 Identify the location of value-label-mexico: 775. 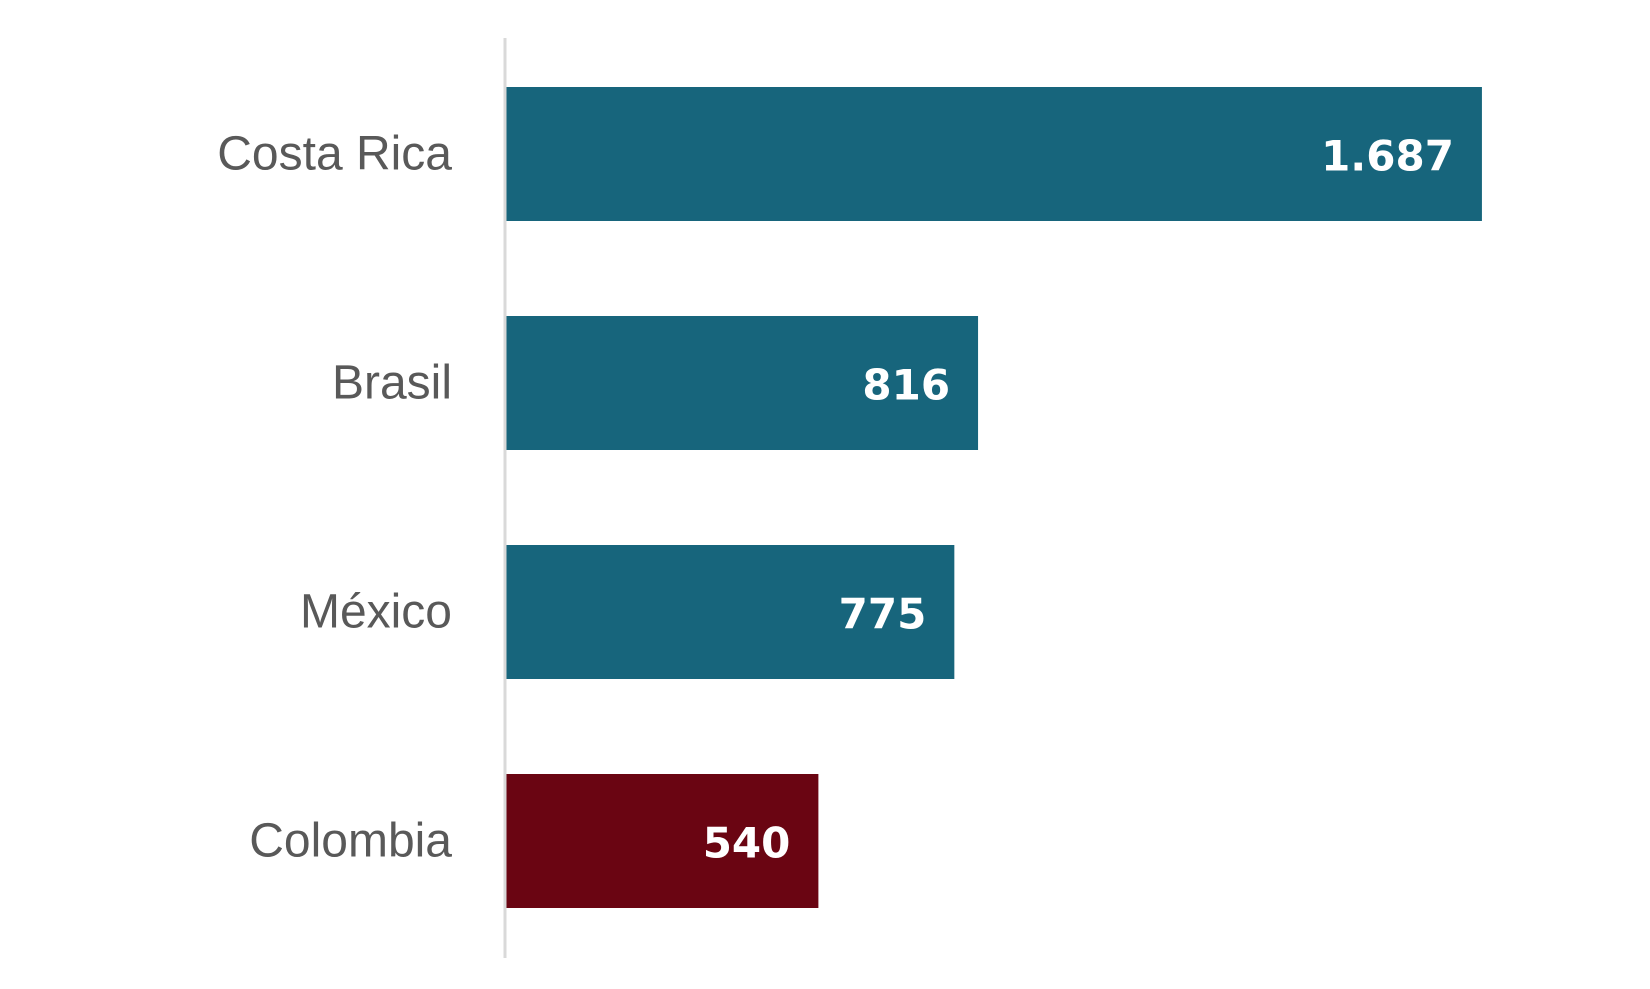
(883, 614).